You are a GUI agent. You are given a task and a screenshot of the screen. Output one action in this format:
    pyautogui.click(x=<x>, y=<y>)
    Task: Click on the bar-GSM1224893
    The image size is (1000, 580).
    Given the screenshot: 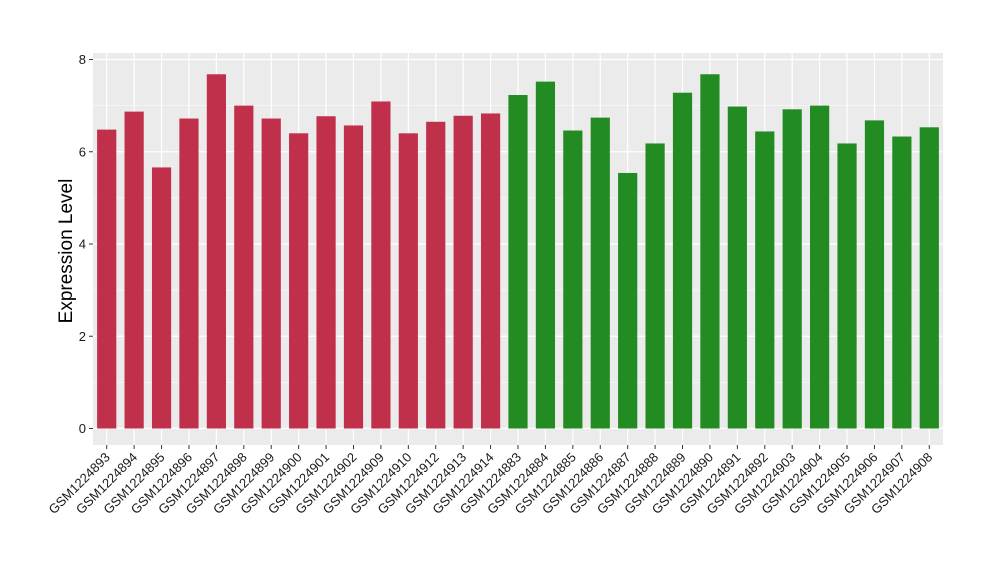 What is the action you would take?
    pyautogui.click(x=107, y=279)
    